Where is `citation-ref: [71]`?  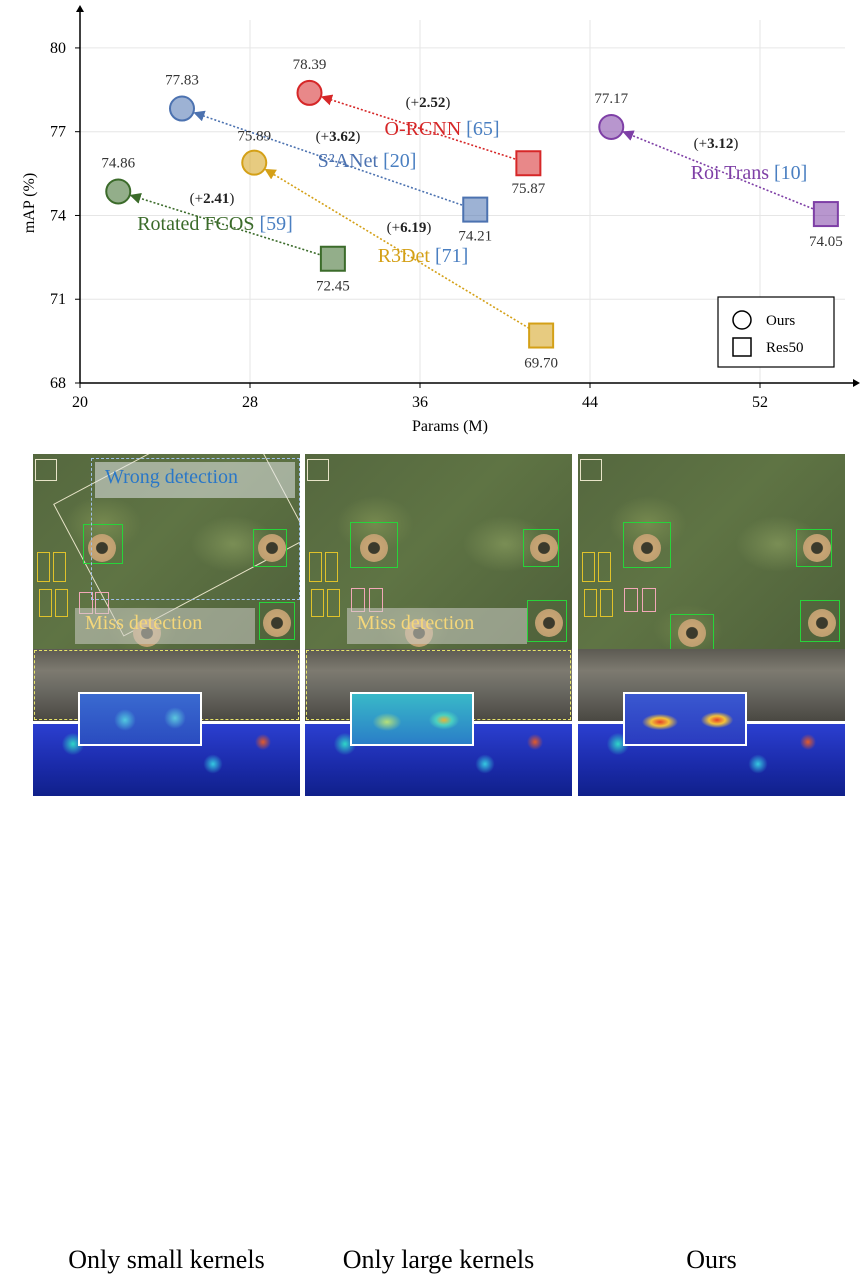 citation-ref: [71] is located at coordinates (451, 256).